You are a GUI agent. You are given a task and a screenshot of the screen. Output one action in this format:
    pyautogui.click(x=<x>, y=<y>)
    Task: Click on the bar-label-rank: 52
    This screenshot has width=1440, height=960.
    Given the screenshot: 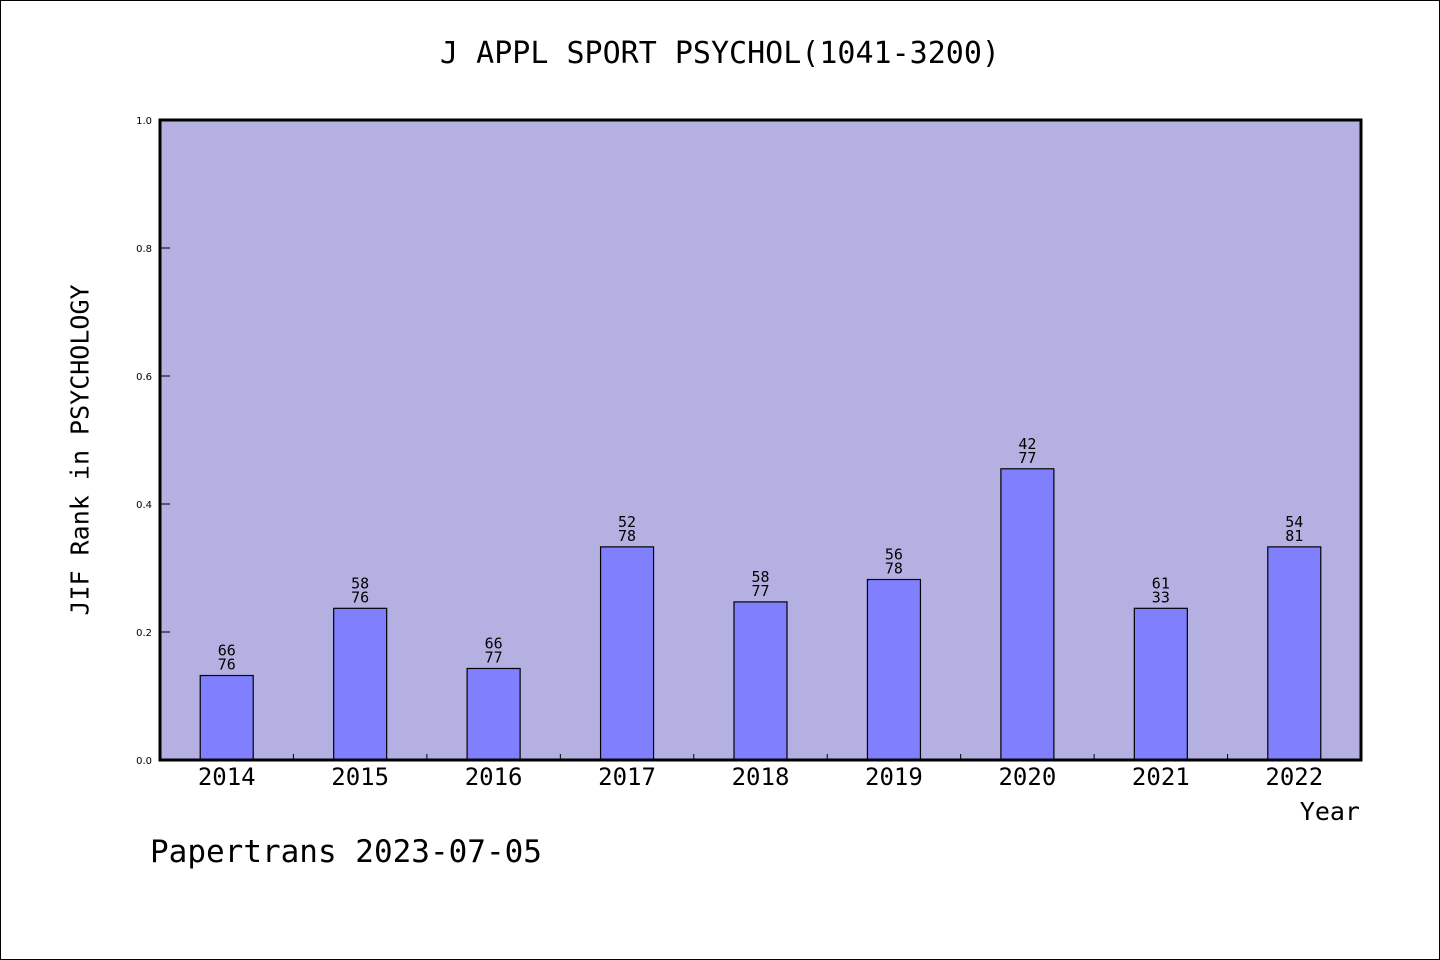 What is the action you would take?
    pyautogui.click(x=627, y=522)
    